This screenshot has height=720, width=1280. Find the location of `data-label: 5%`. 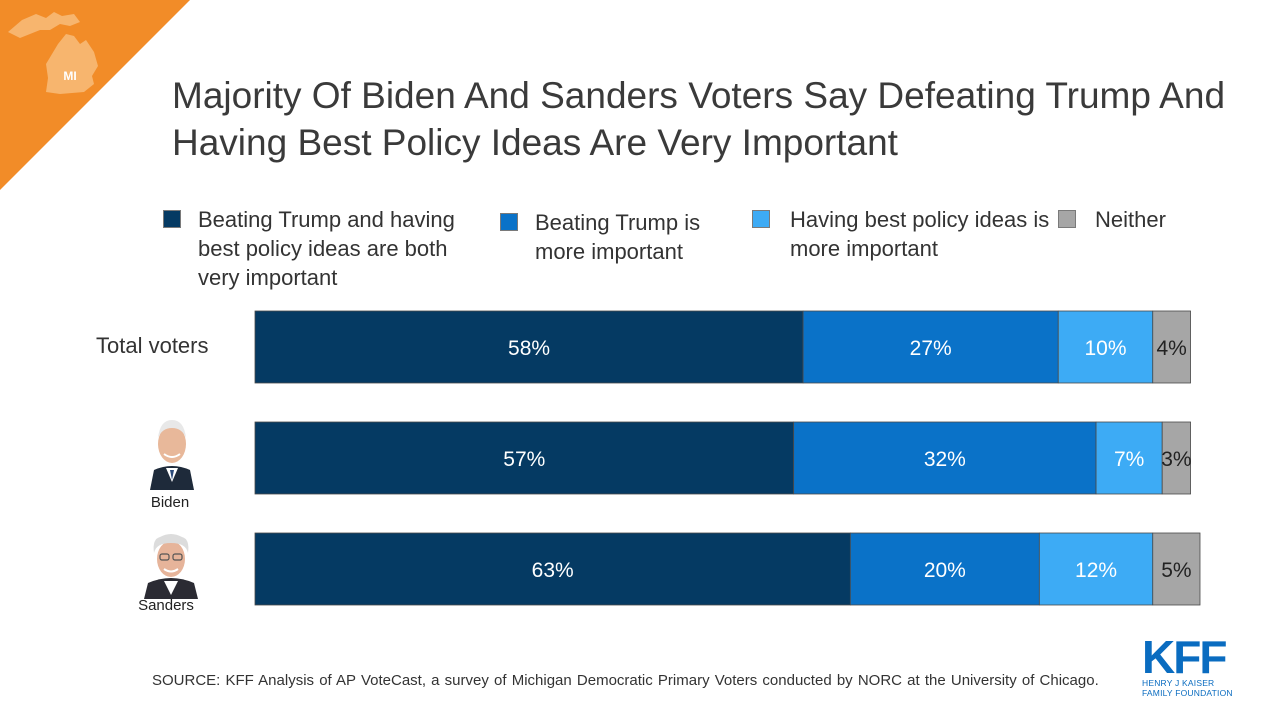

data-label: 5% is located at coordinates (1176, 570).